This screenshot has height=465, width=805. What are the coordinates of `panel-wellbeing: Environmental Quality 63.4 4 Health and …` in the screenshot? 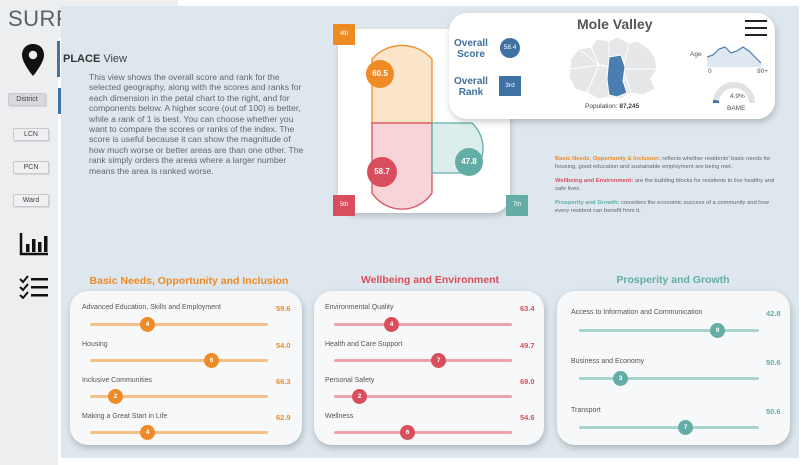 It's located at (429, 368).